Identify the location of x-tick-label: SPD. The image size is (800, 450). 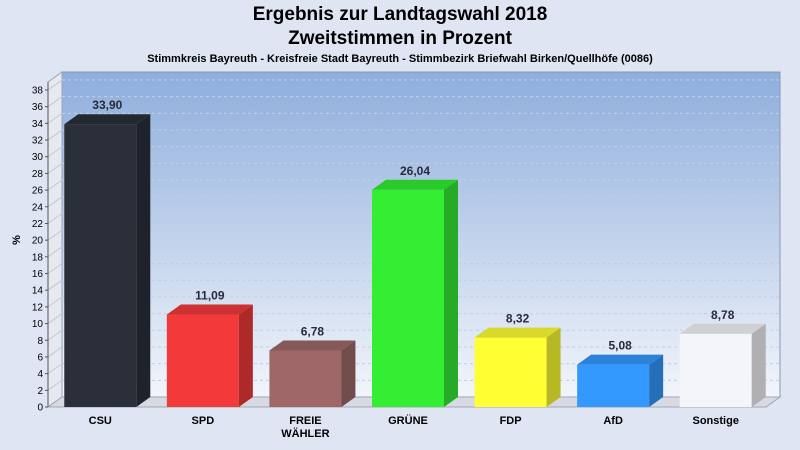
(203, 421).